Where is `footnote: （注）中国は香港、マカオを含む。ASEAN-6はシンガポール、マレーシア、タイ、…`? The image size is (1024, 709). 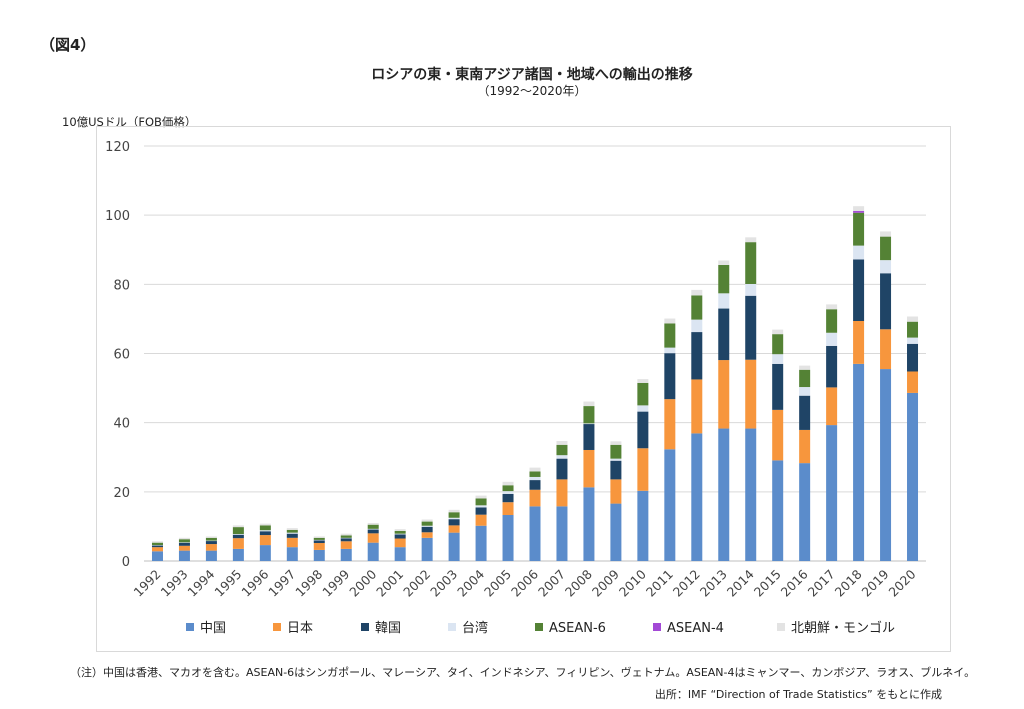 footnote: （注）中国は香港、マカオを含む。ASEAN-6はシンガポール、マレーシア、タイ、… is located at coordinates (523, 672).